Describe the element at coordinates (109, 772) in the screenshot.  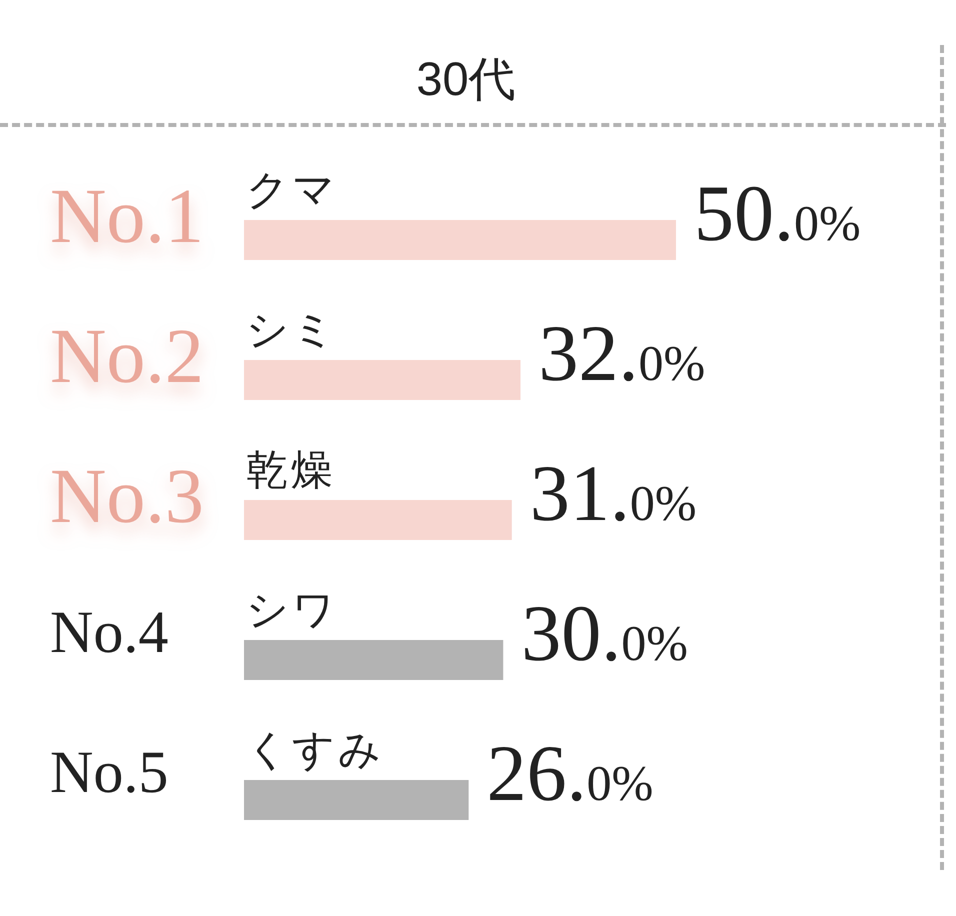
I see `text: No.5` at that location.